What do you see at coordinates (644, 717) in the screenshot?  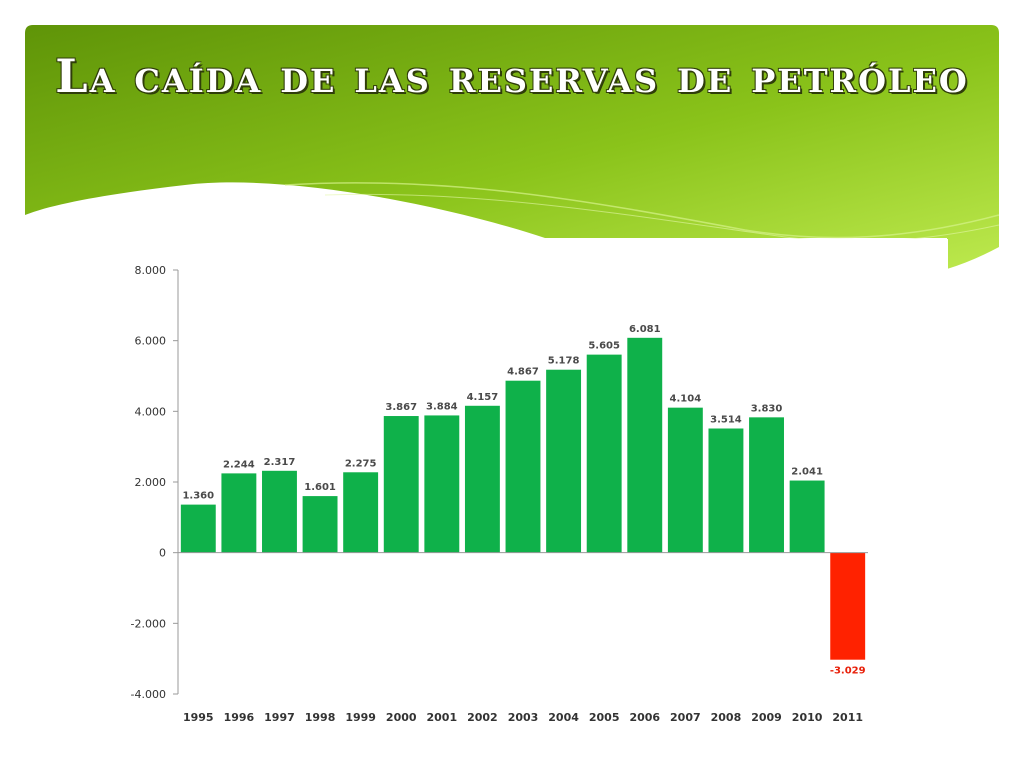 I see `x-category-label: 2006` at bounding box center [644, 717].